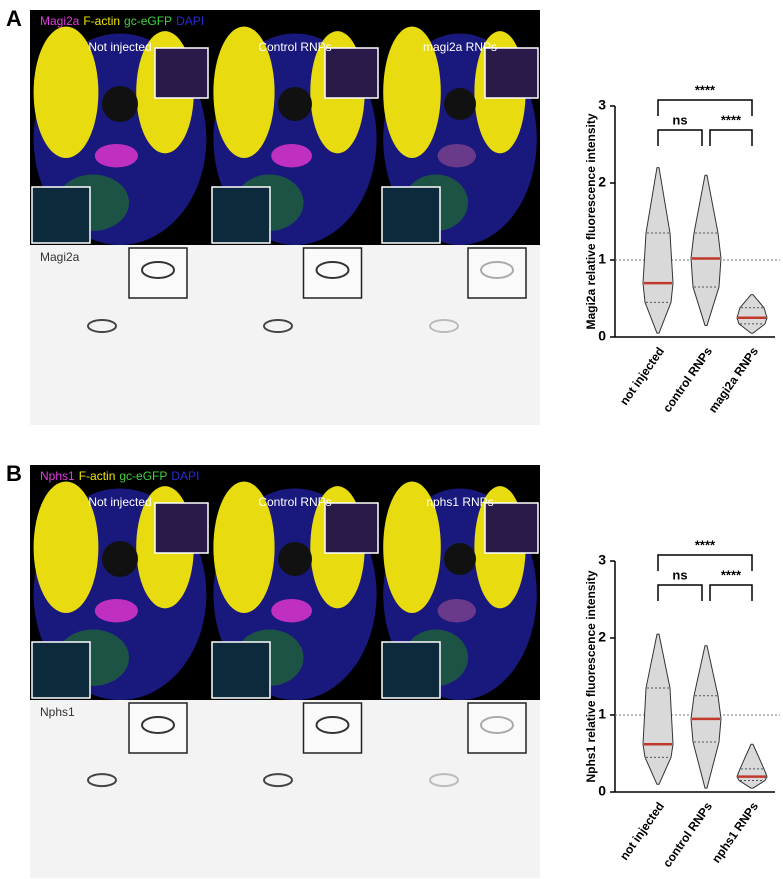 The width and height of the screenshot is (783, 879). Describe the element at coordinates (14, 18) in the screenshot. I see `panel-letter: A` at that location.